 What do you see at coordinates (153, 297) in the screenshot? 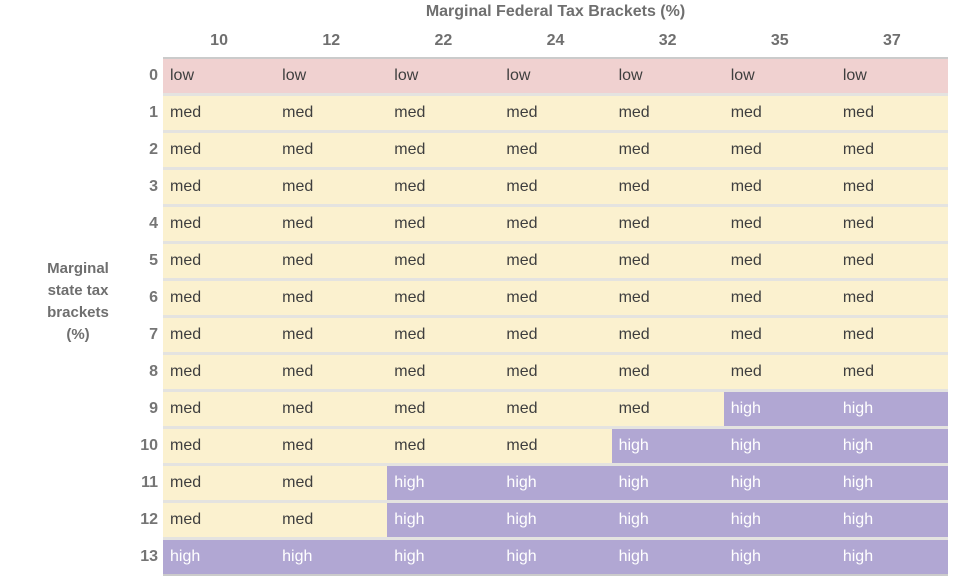
I see `row-label: 6` at bounding box center [153, 297].